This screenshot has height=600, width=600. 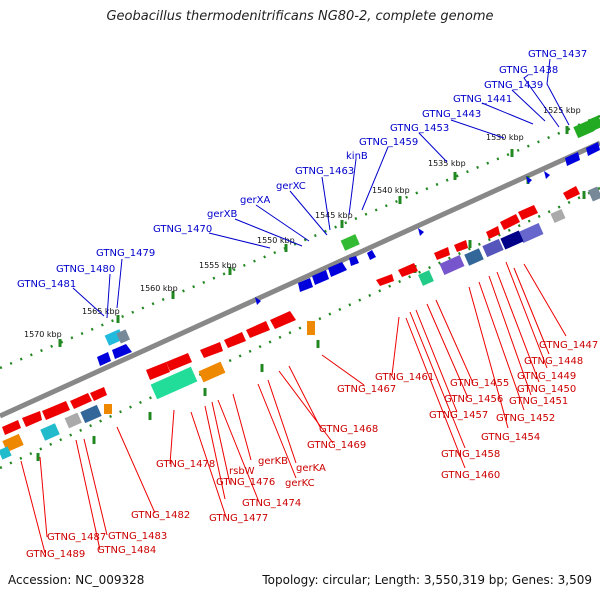 I want to click on gene-label: GTNG_1452, so click(x=525, y=418).